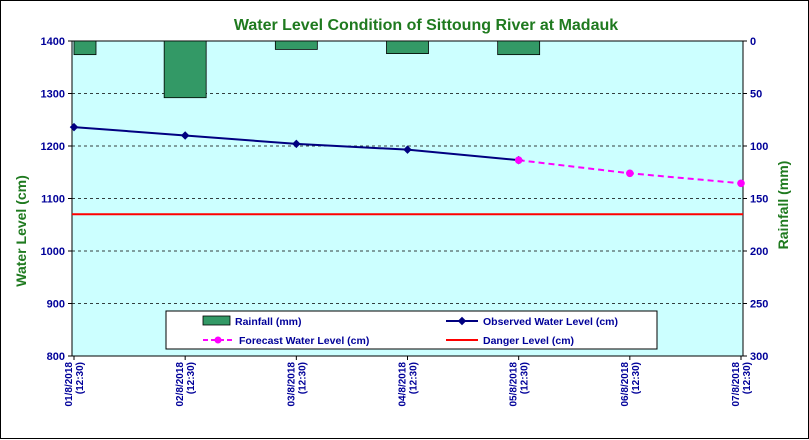  What do you see at coordinates (756, 95) in the screenshot?
I see `y-right-tick-label: 50` at bounding box center [756, 95].